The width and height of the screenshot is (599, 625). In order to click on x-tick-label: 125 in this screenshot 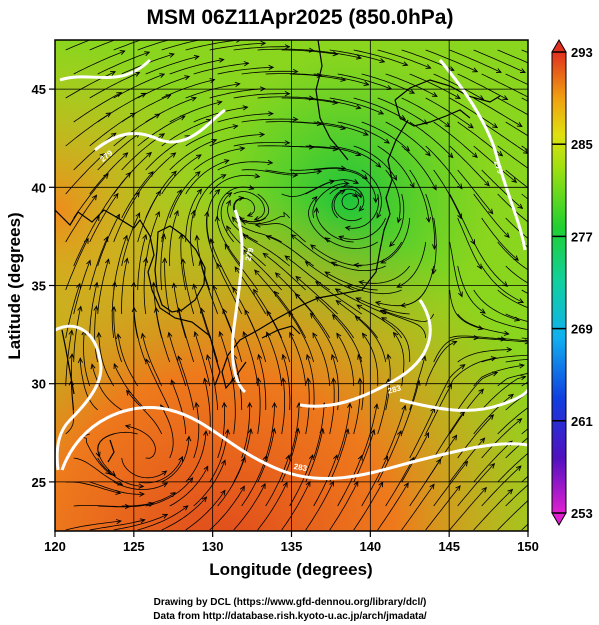, I will do `click(134, 546)`.